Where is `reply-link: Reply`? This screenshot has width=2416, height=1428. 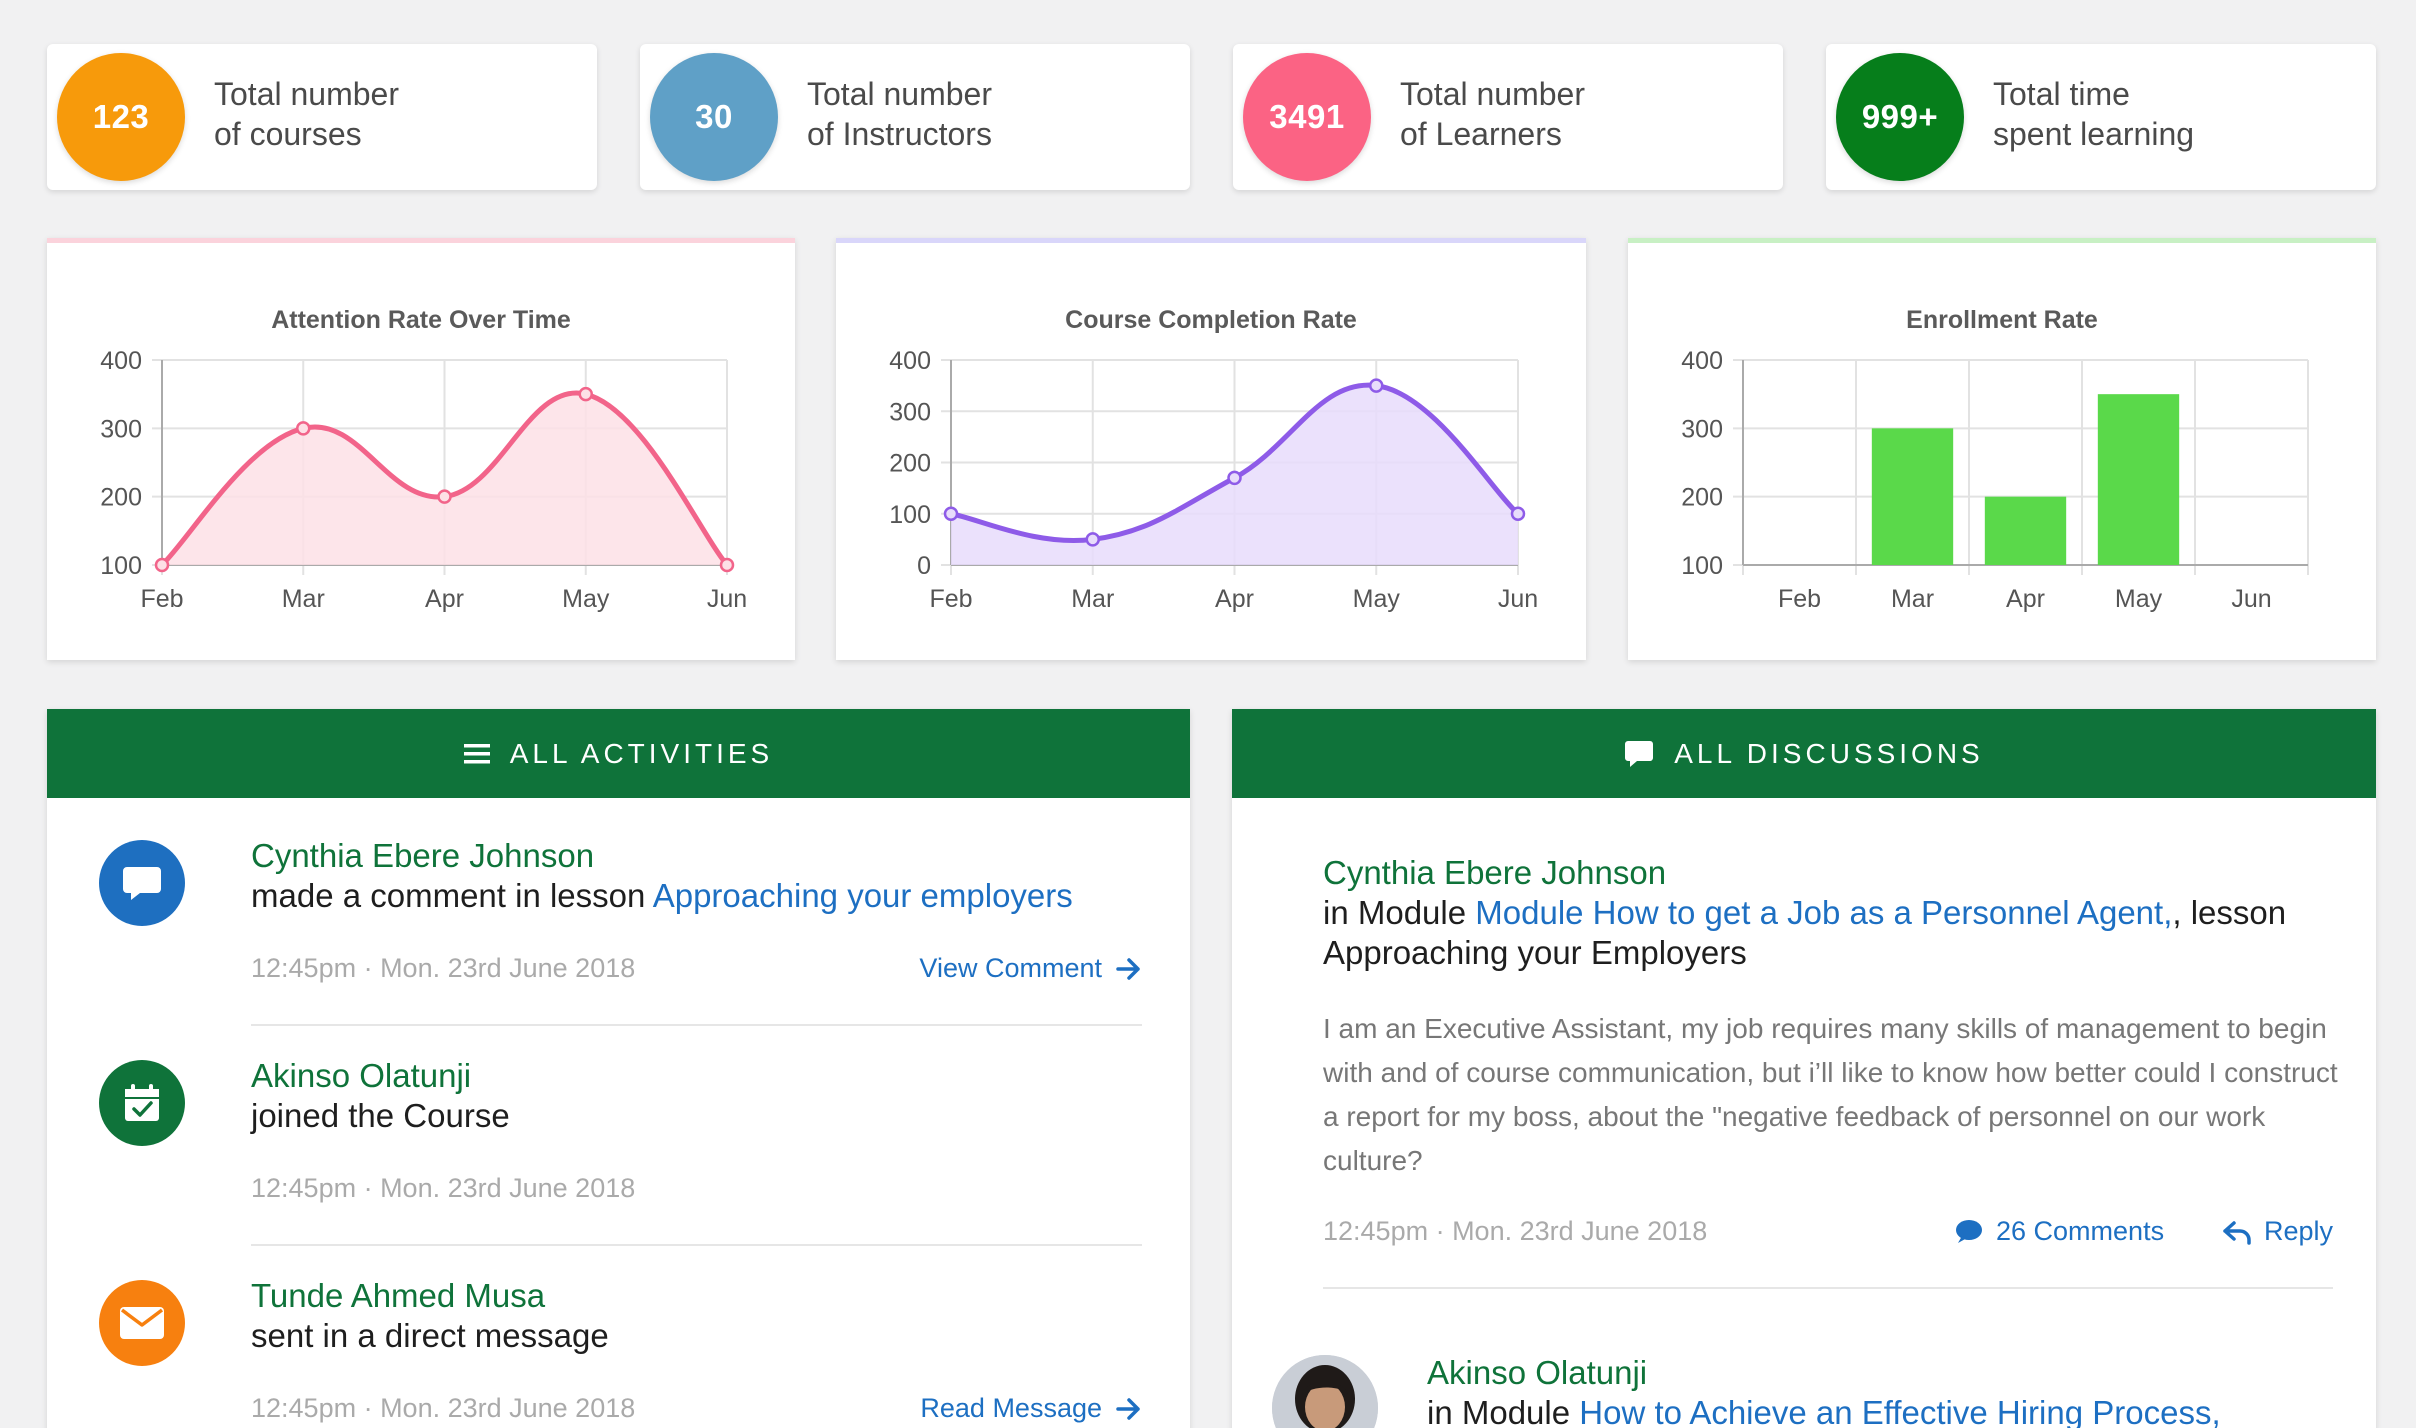 reply-link: Reply is located at coordinates (2277, 1231).